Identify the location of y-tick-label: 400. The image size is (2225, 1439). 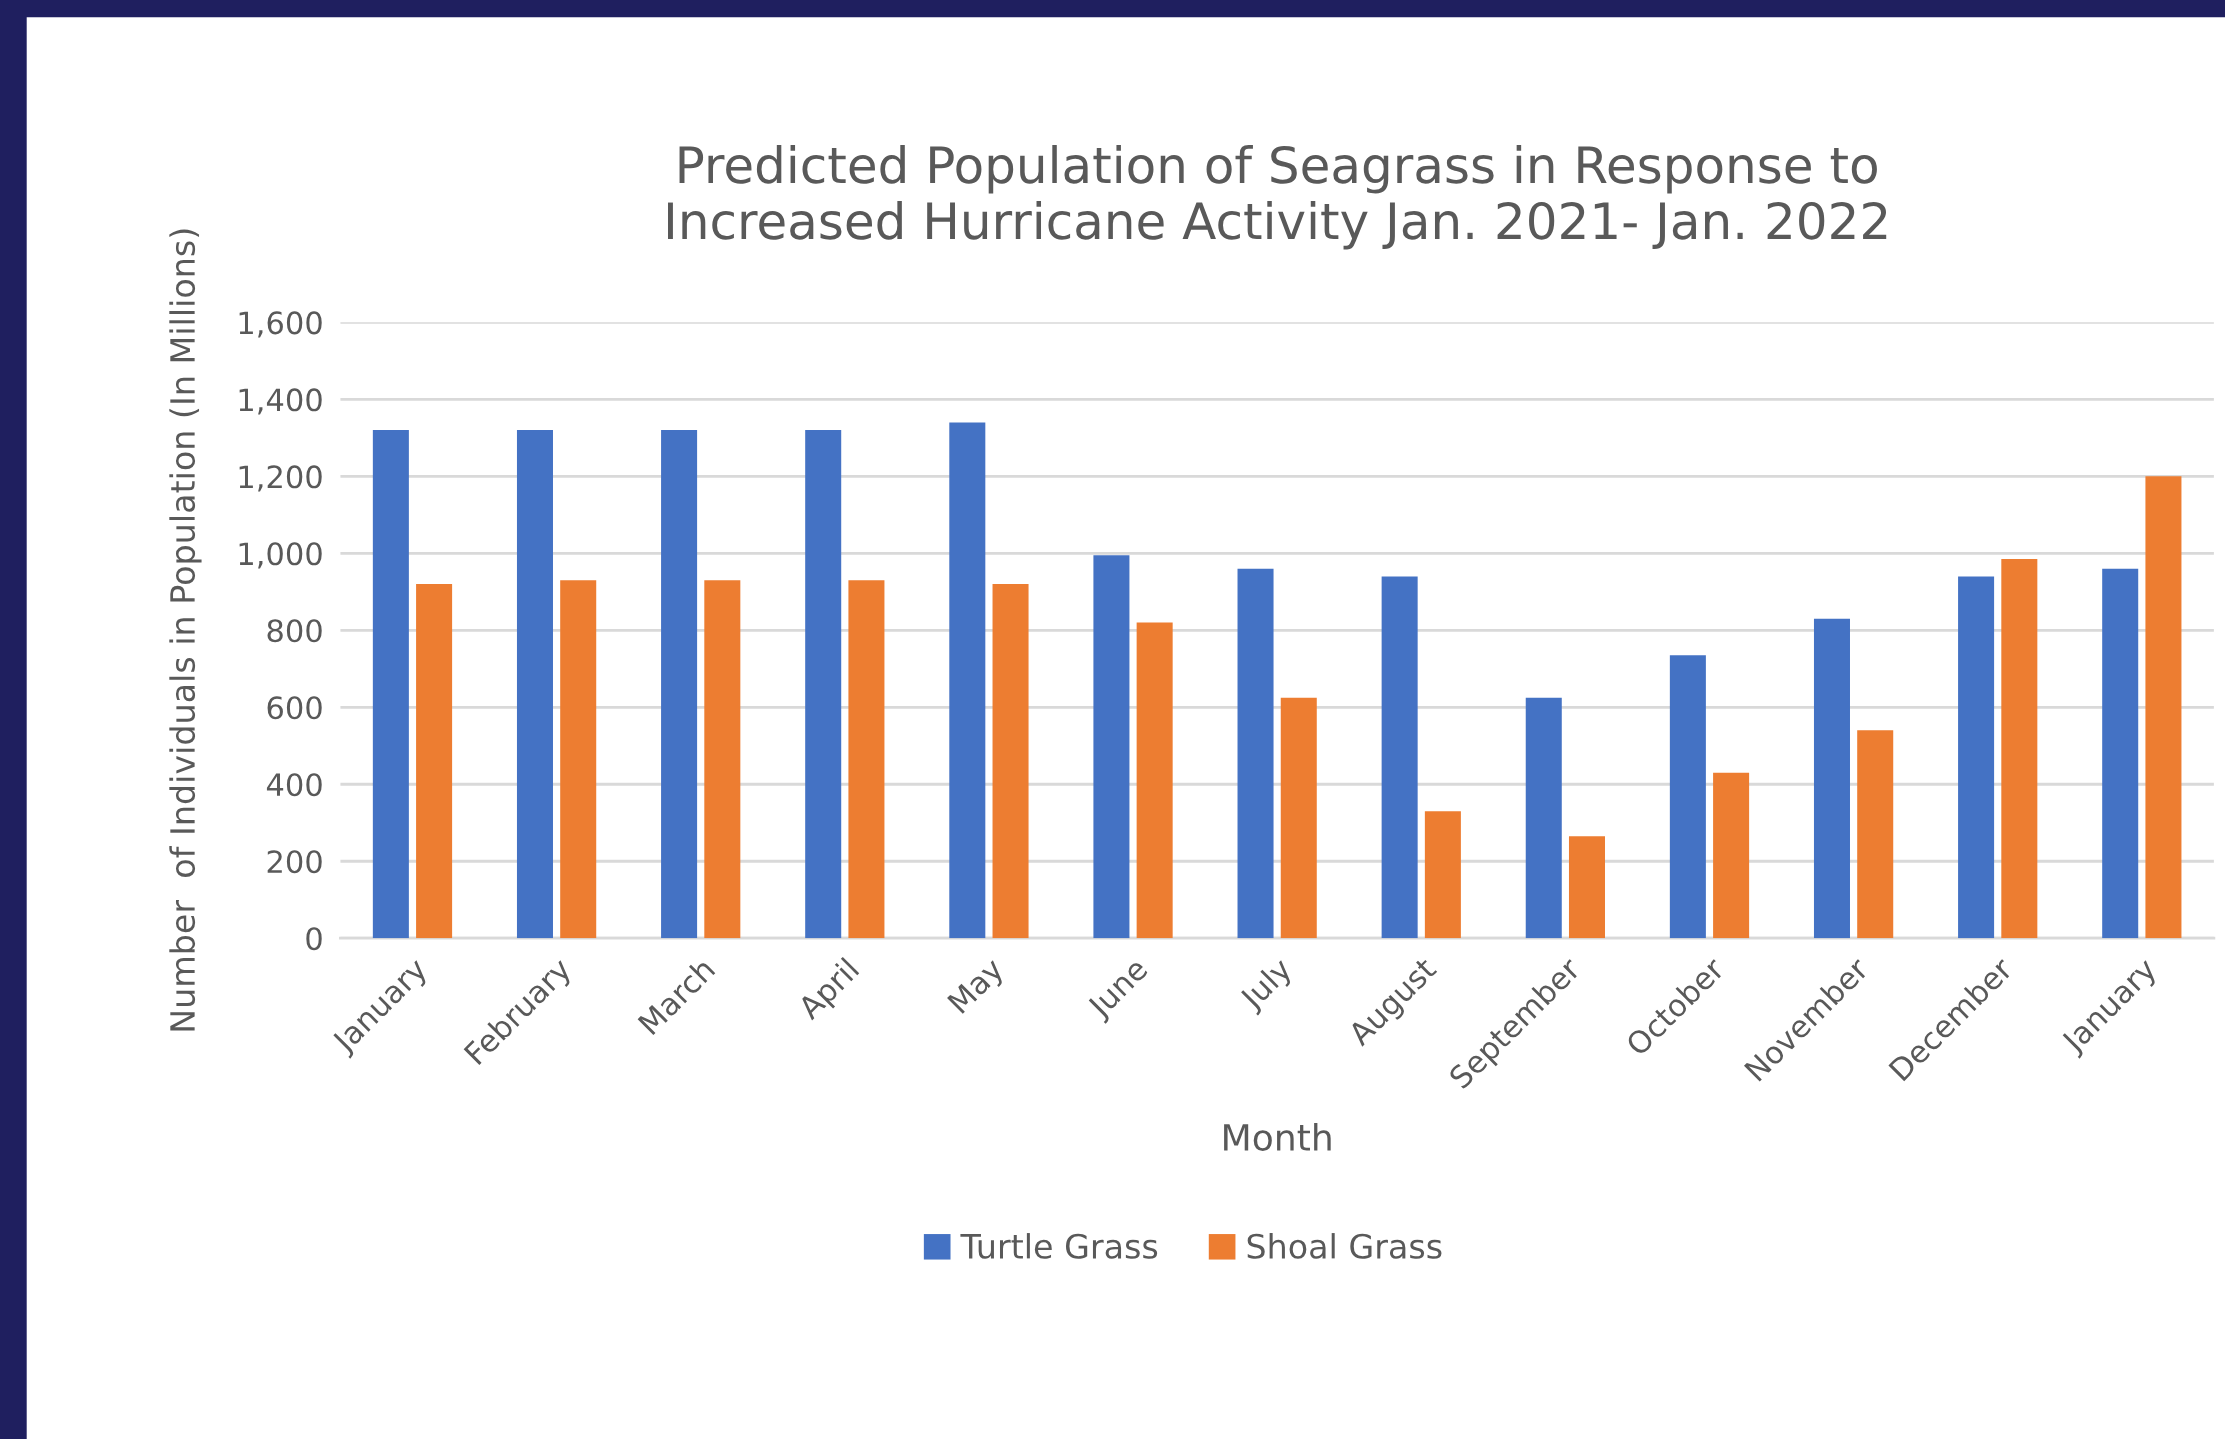
(294, 785).